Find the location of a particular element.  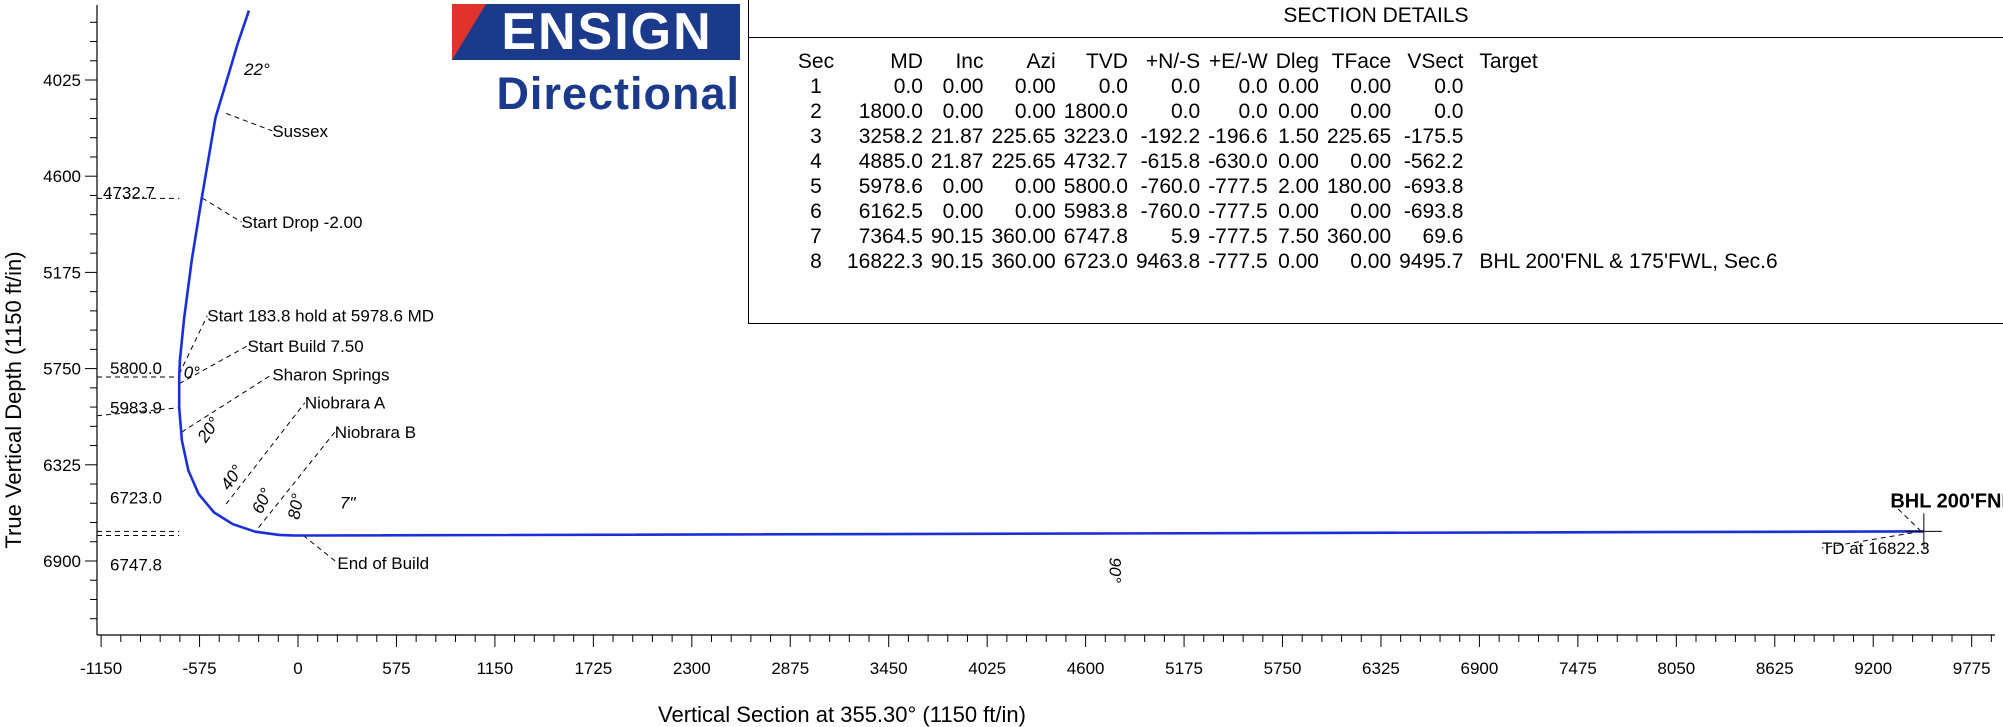

x-tick-label: 5750 is located at coordinates (1283, 668).